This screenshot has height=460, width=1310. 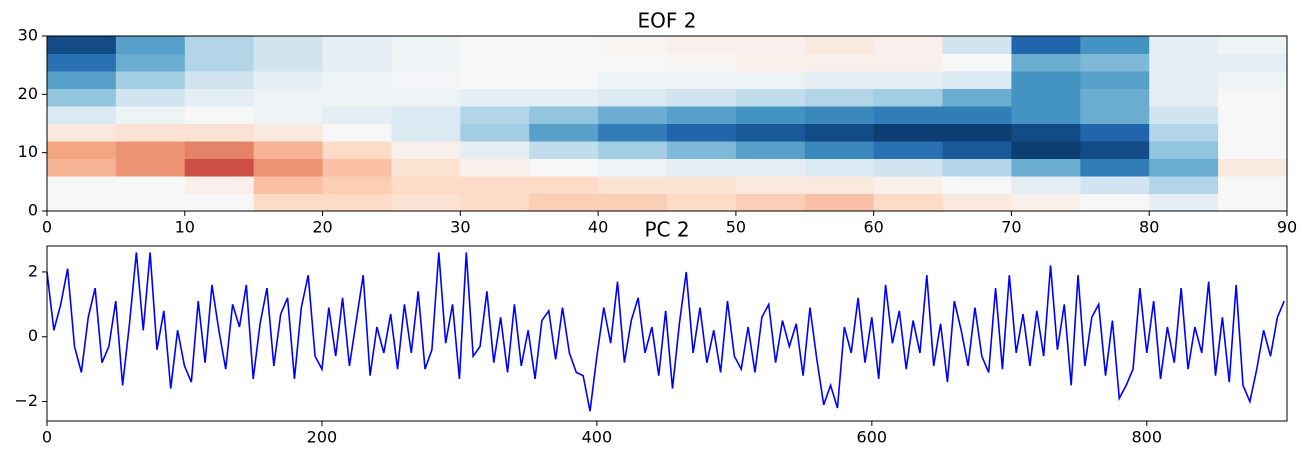 I want to click on x-tick-label: 40, so click(x=598, y=227).